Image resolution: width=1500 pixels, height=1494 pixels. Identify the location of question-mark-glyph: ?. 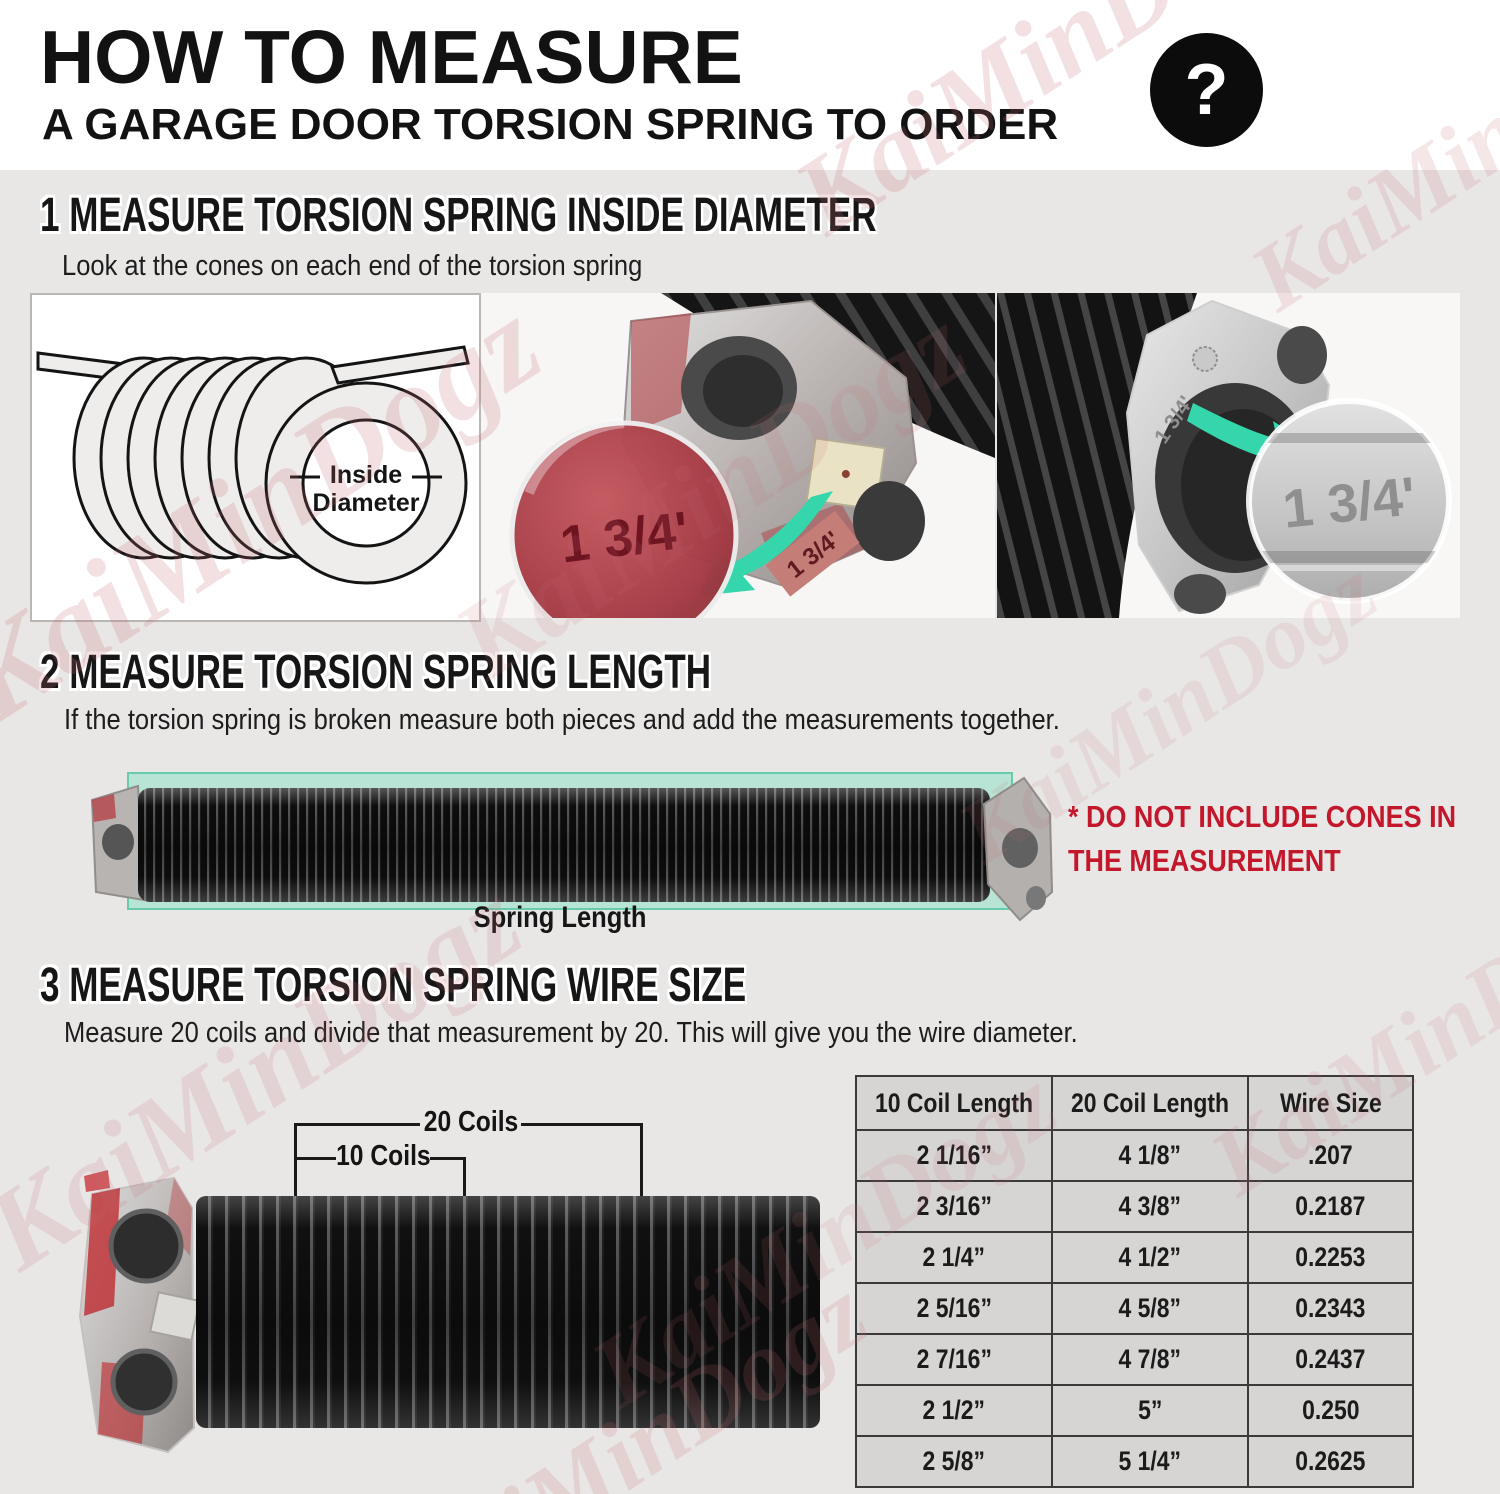
(1206, 90).